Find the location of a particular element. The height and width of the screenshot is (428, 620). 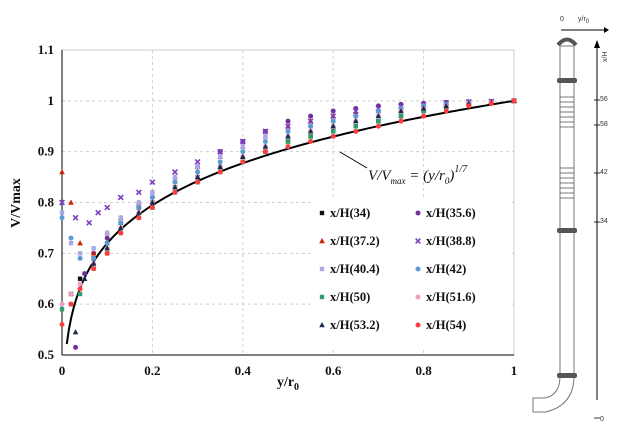

legend-label: x/H(35.6) is located at coordinates (451, 213).